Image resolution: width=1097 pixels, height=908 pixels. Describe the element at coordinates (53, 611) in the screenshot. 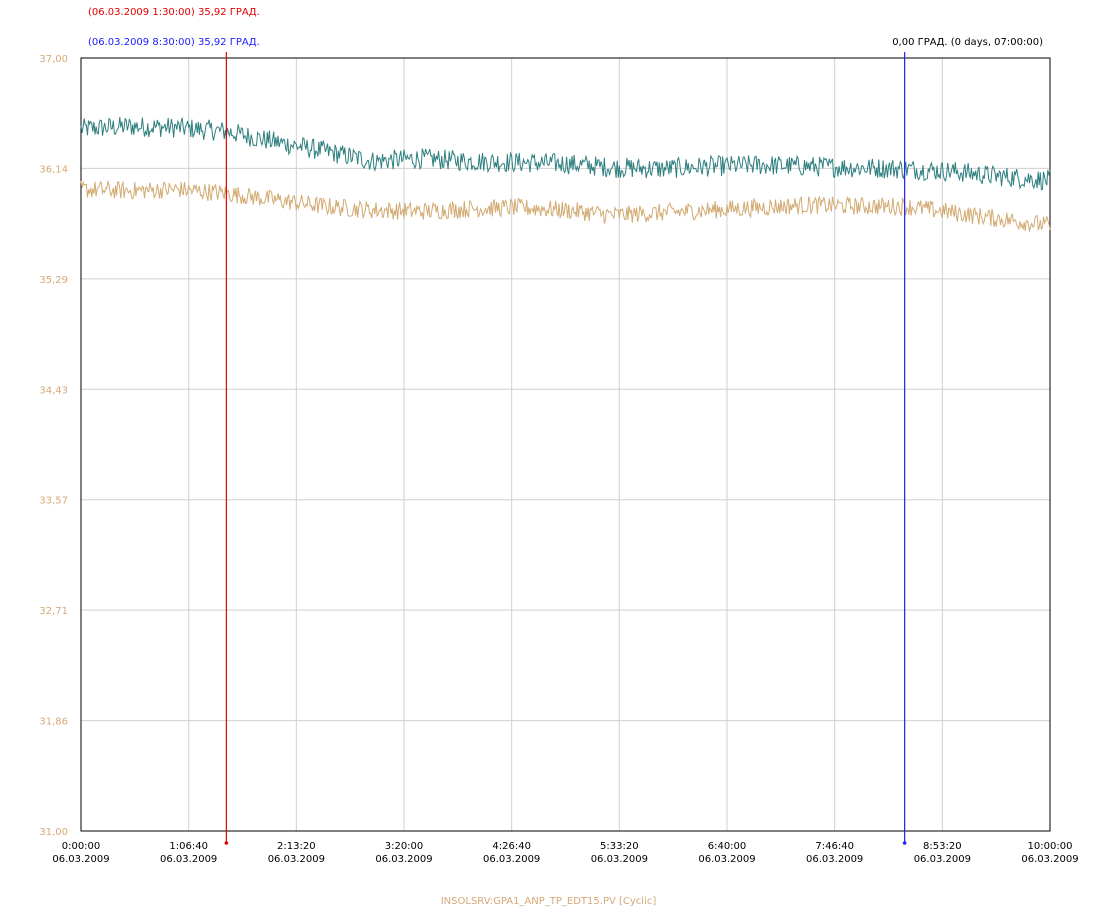

I see `y-tick-label: 32,71` at that location.